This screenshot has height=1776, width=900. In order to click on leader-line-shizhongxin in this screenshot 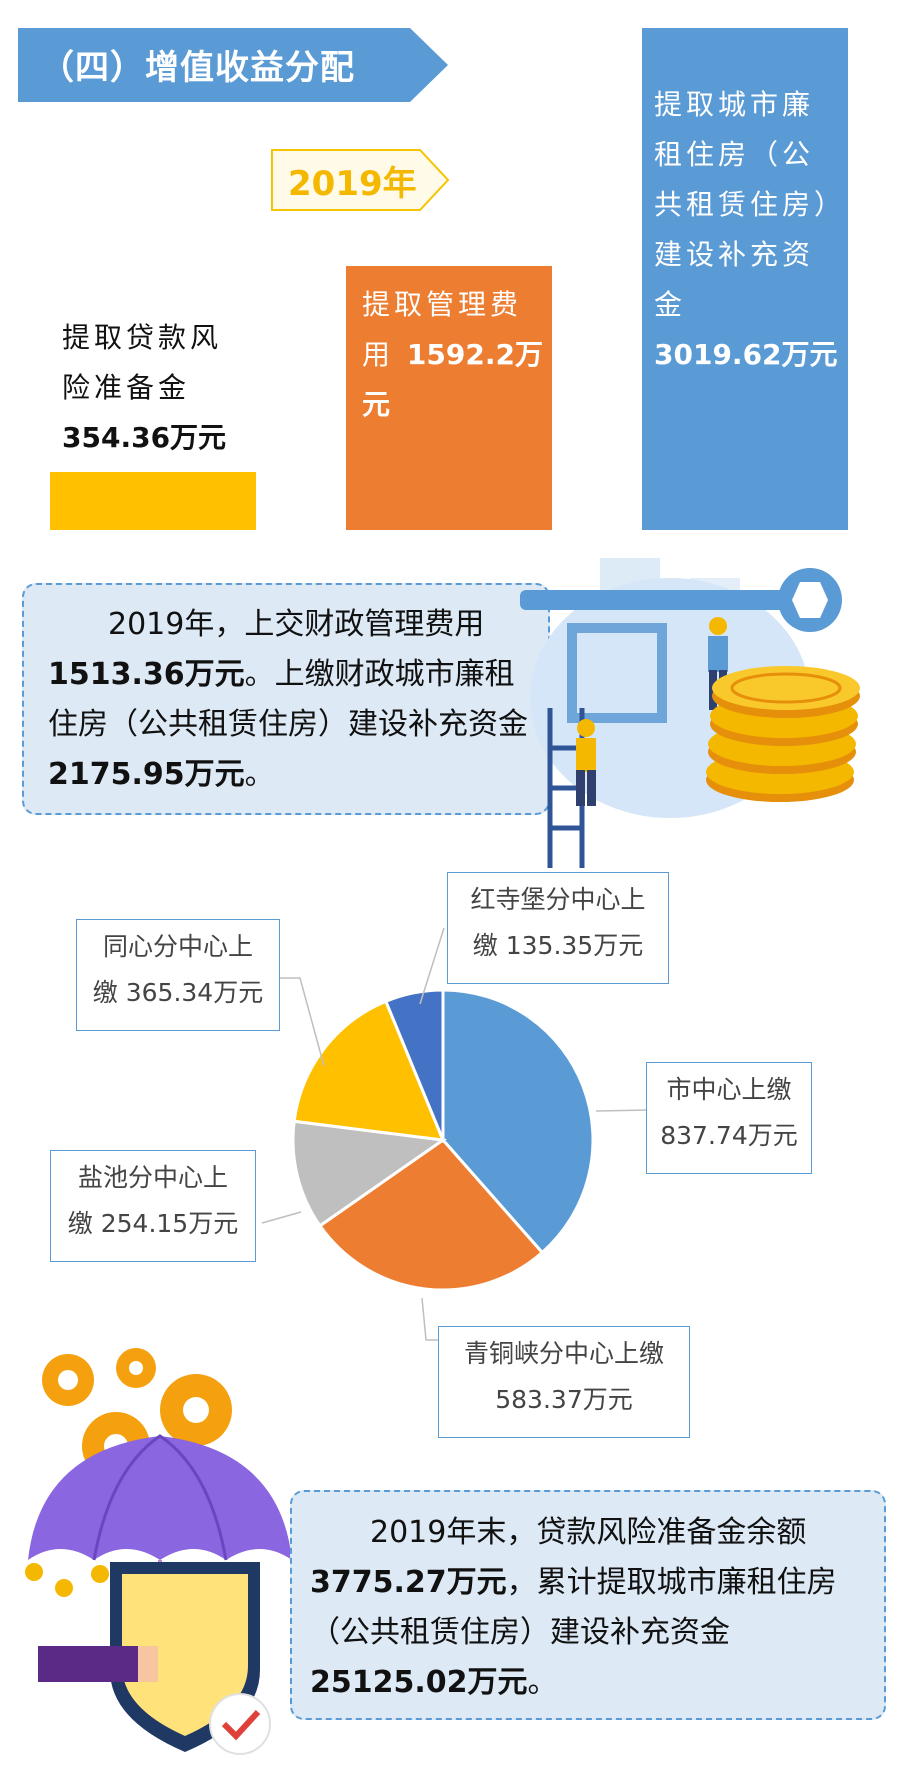, I will do `click(623, 1110)`.